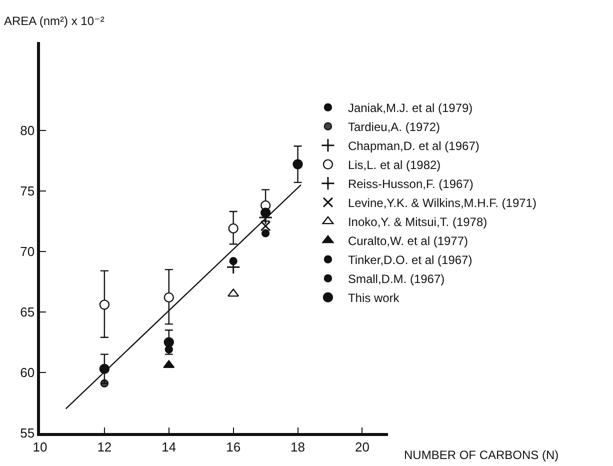 The image size is (613, 466). I want to click on legend-label: Lis,L. et al (1982), so click(394, 165).